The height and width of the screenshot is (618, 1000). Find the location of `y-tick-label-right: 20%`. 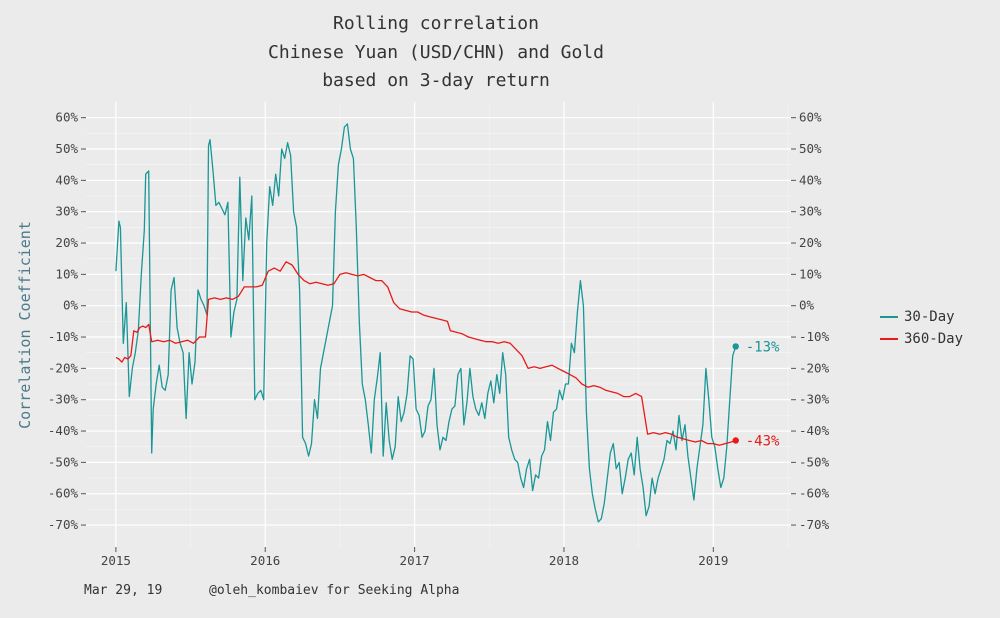

y-tick-label-right: 20% is located at coordinates (810, 242).